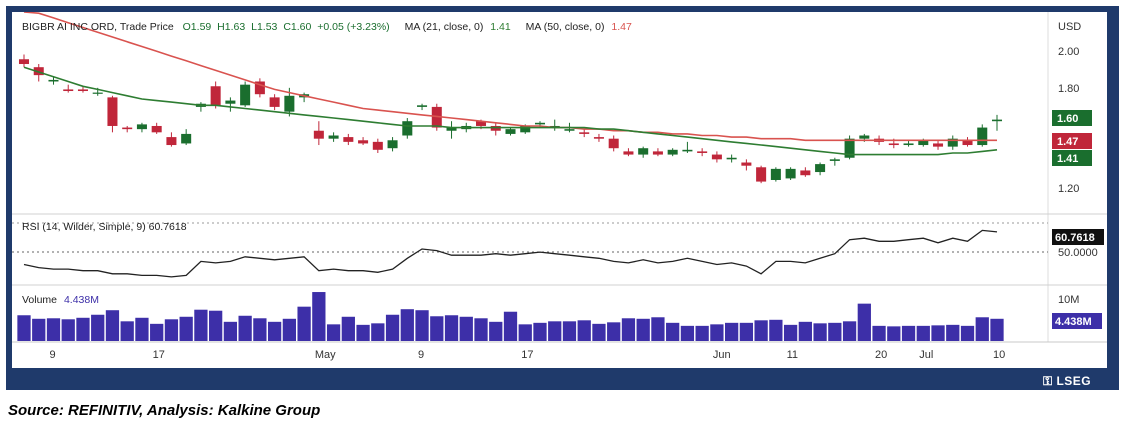 The width and height of the screenshot is (1129, 426). What do you see at coordinates (353, 27) in the screenshot?
I see `legend-change: +0.05 (+3.23%)` at bounding box center [353, 27].